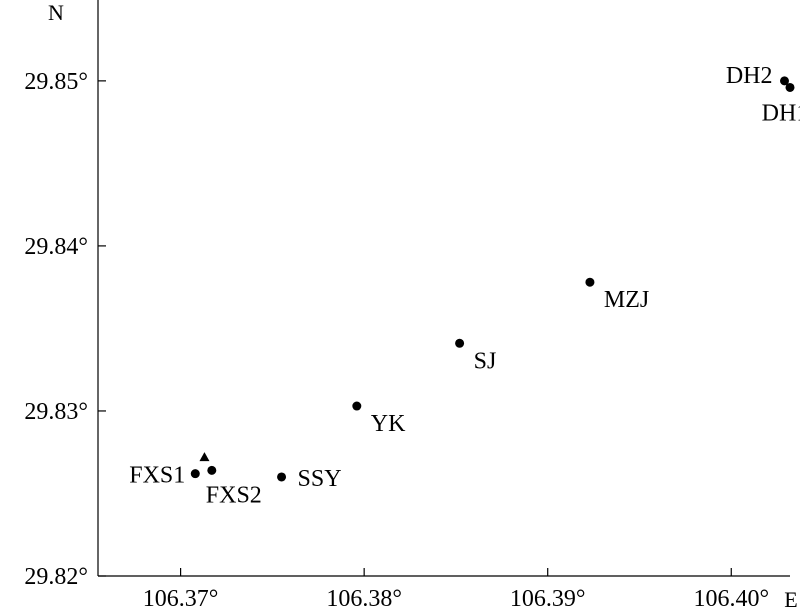  I want to click on x-tick-label: 106.37°, so click(181, 598).